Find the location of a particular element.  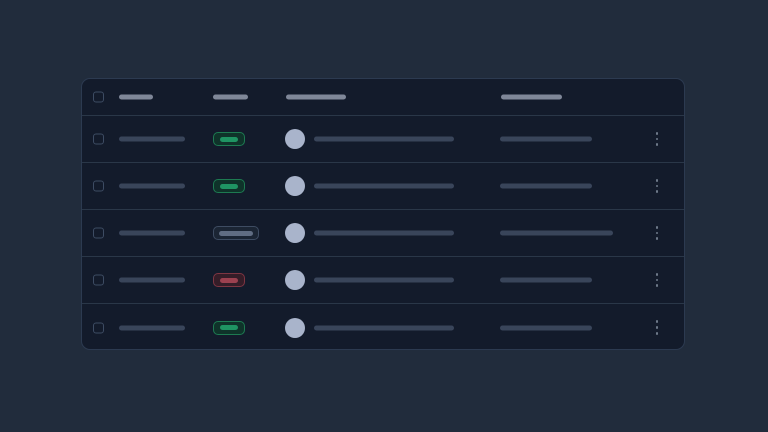

header-col-2-placeholder is located at coordinates (230, 97).